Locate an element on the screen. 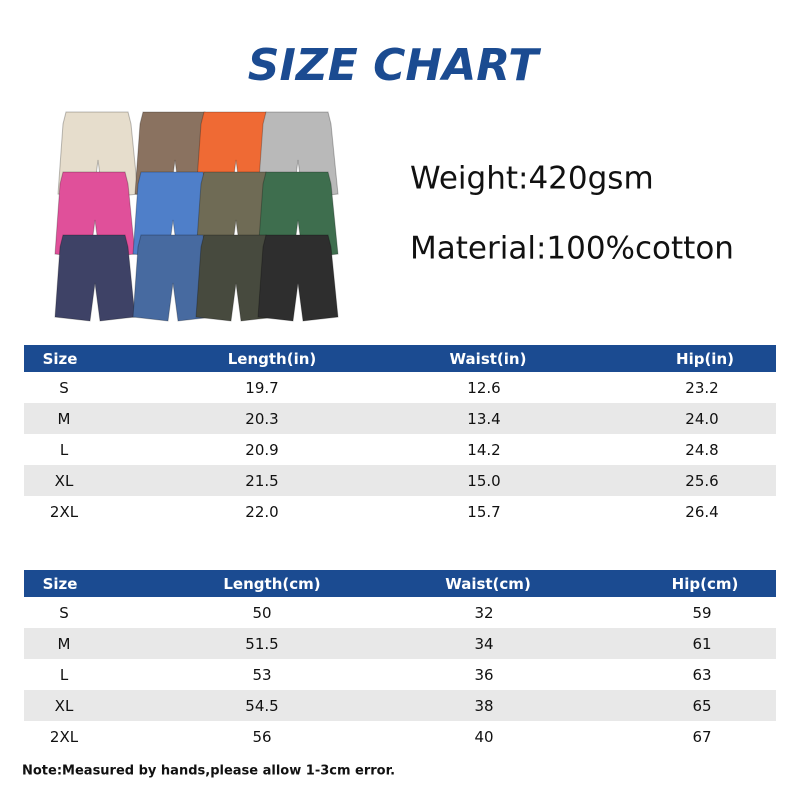 Image resolution: width=800 pixels, height=800 pixels. cell: 32 is located at coordinates (483, 613).